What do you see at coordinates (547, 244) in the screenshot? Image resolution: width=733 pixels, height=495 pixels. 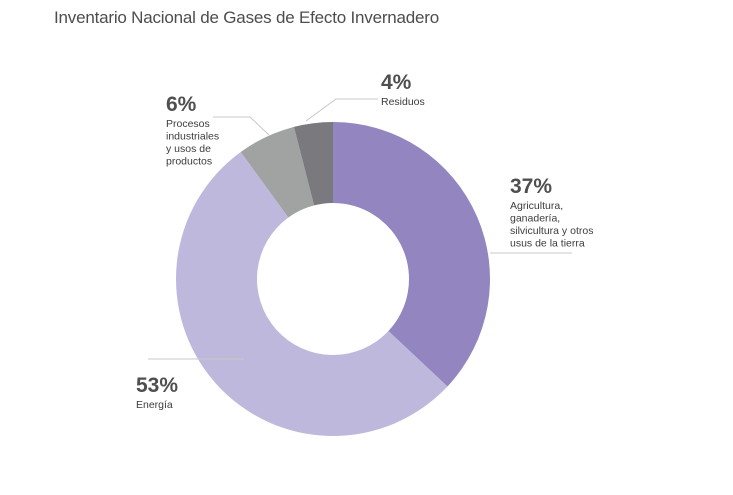 I see `category-label-agricultura-ganaderia: usus de la tierra` at bounding box center [547, 244].